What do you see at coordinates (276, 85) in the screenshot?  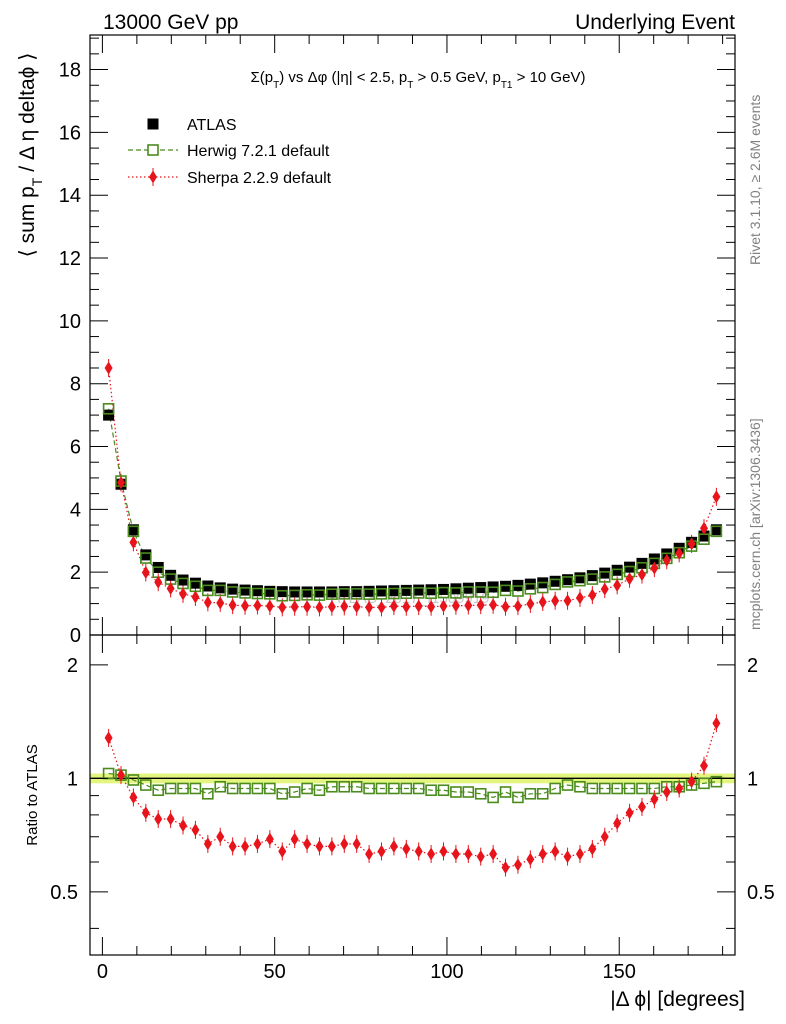 I see `title-part: T` at bounding box center [276, 85].